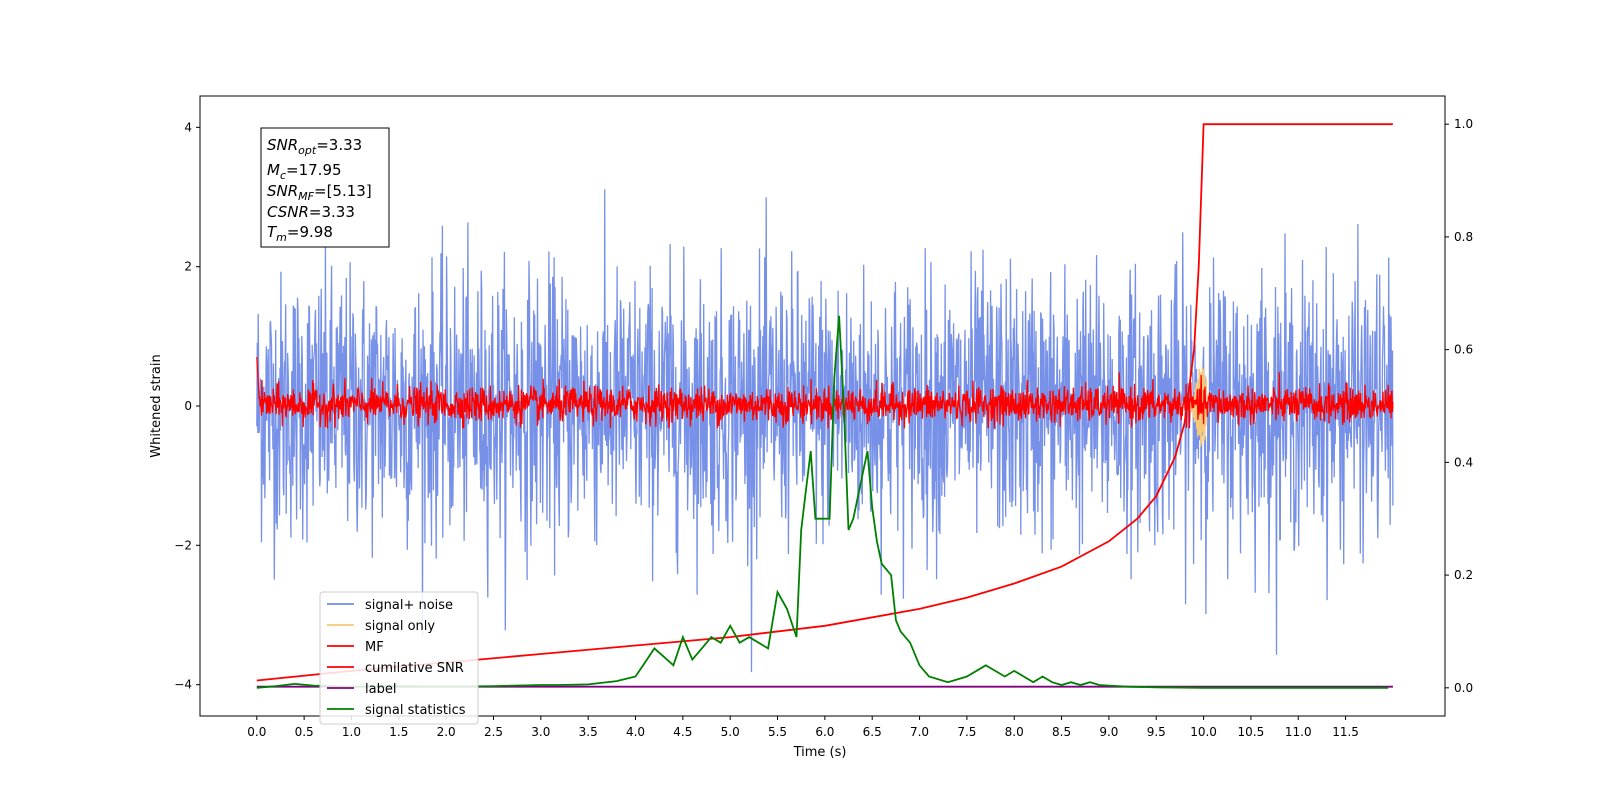  Describe the element at coordinates (156, 405) in the screenshot. I see `y-axis-label: Whitened strain` at that location.